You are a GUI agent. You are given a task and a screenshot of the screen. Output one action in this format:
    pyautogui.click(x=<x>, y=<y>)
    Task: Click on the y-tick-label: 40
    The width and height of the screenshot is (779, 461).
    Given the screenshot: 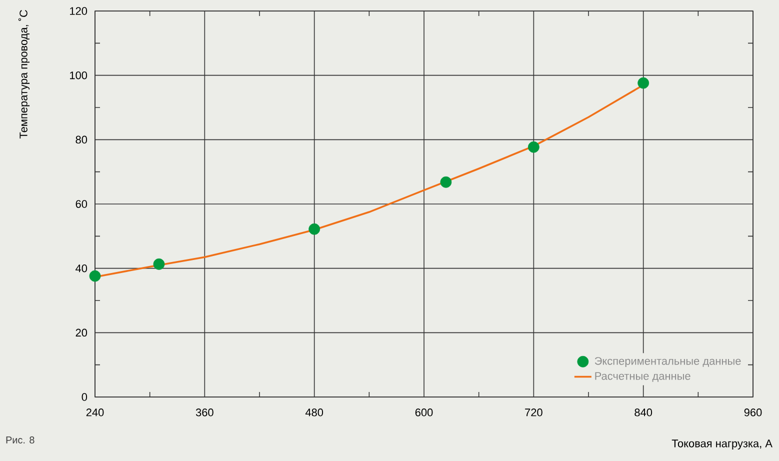 What is the action you would take?
    pyautogui.click(x=82, y=268)
    